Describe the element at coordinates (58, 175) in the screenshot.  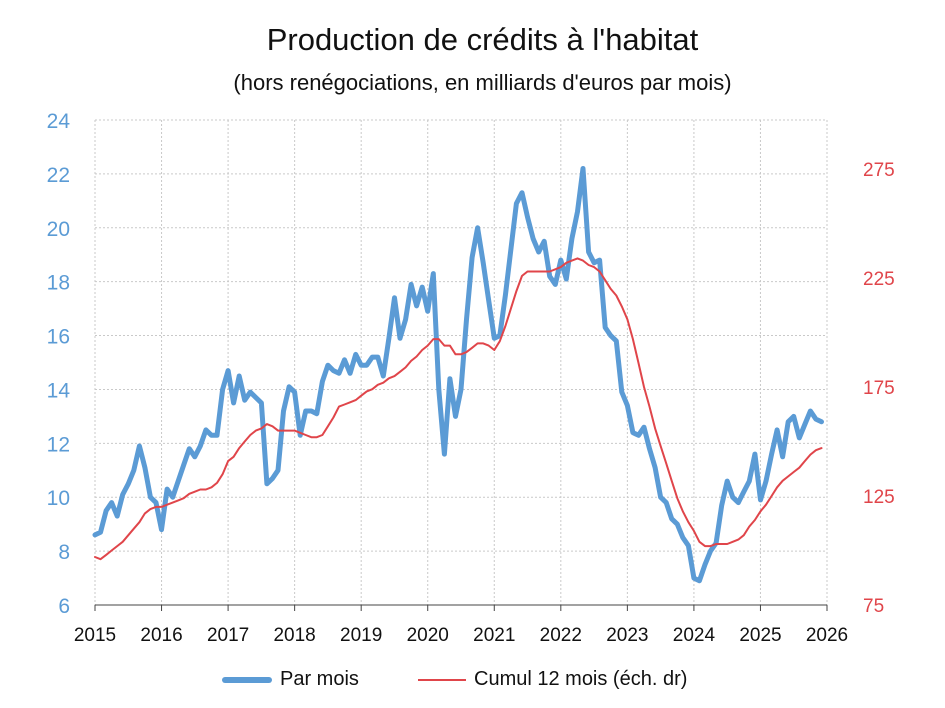
I see `y-left-tick-label: 22` at that location.